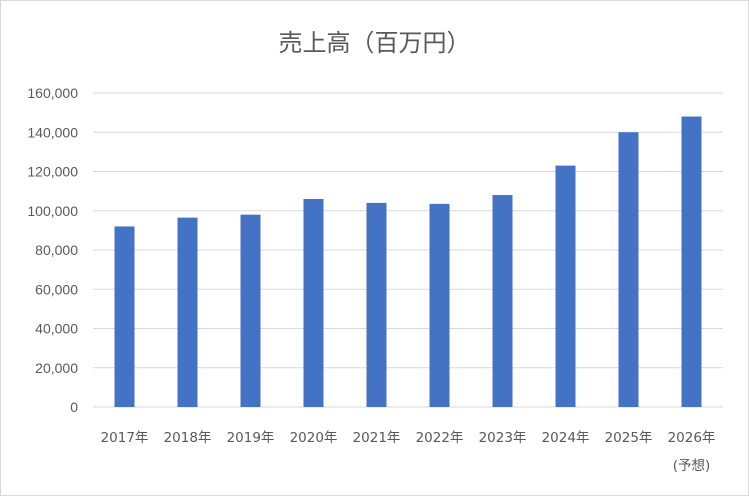 Image resolution: width=749 pixels, height=496 pixels. I want to click on x-tick-label: 2019年, so click(251, 438).